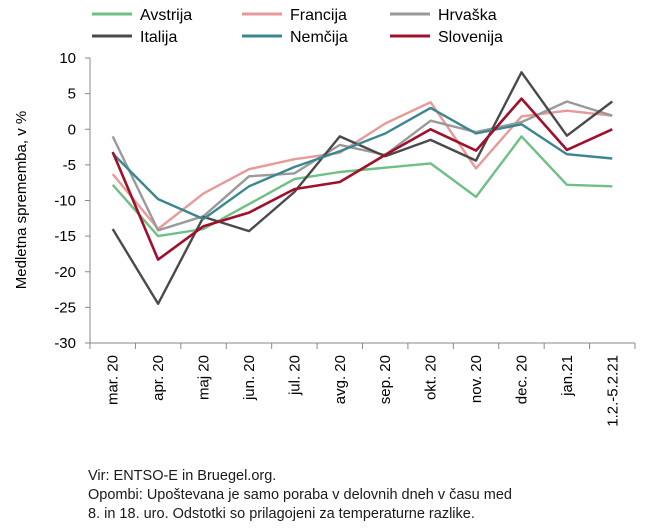  What do you see at coordinates (72, 94) in the screenshot?
I see `y-tick-label: 5` at bounding box center [72, 94].